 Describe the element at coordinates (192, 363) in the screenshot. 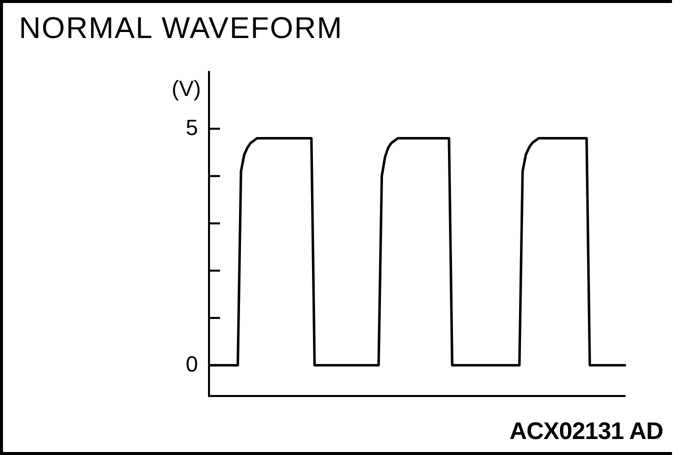

I see `y-tick-label: 0` at that location.